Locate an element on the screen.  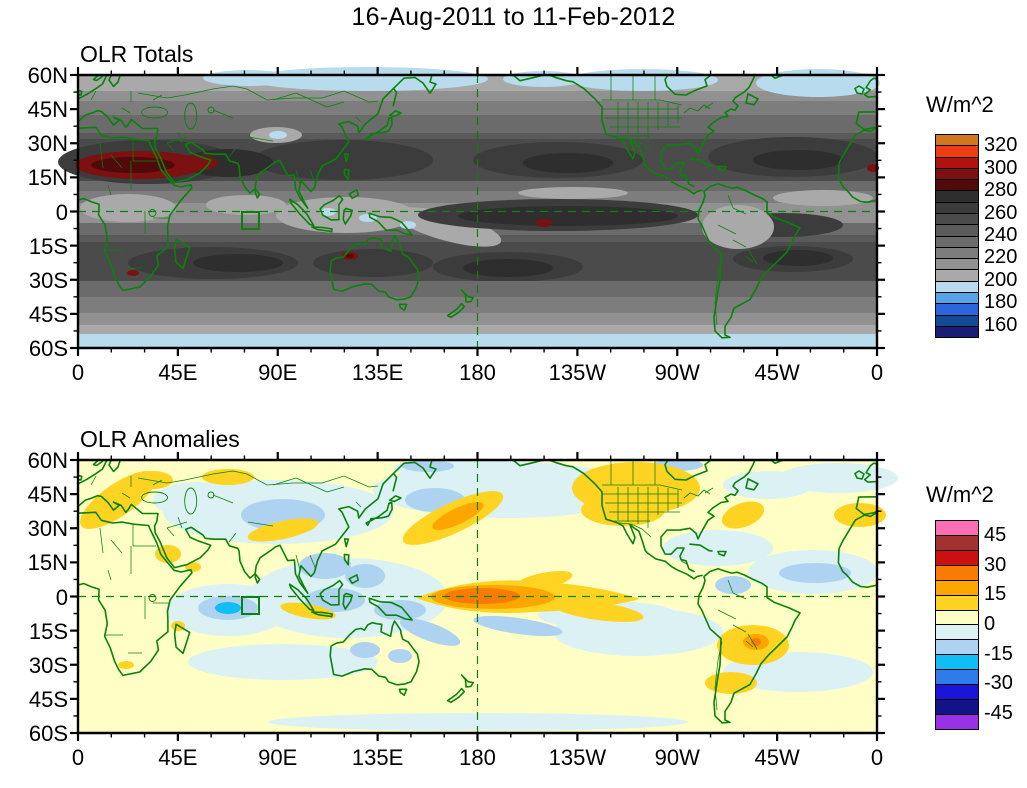
colorbar-anomalies is located at coordinates (957, 625).